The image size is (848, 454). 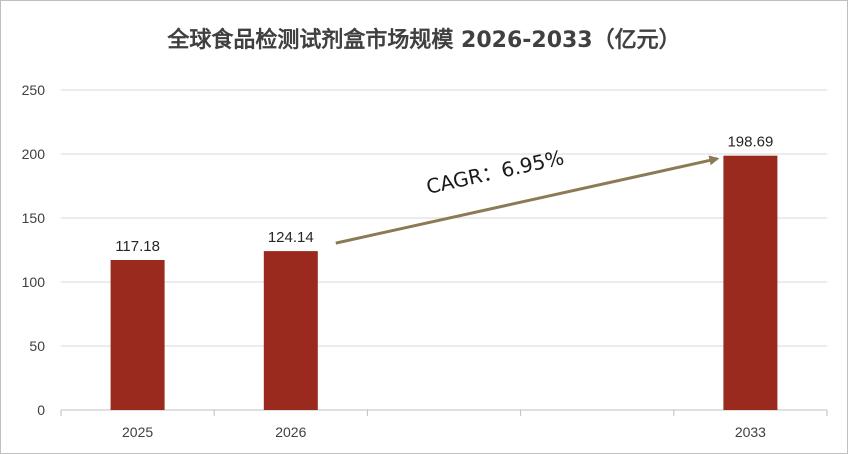 What do you see at coordinates (34, 218) in the screenshot?
I see `y-tick-label: 150` at bounding box center [34, 218].